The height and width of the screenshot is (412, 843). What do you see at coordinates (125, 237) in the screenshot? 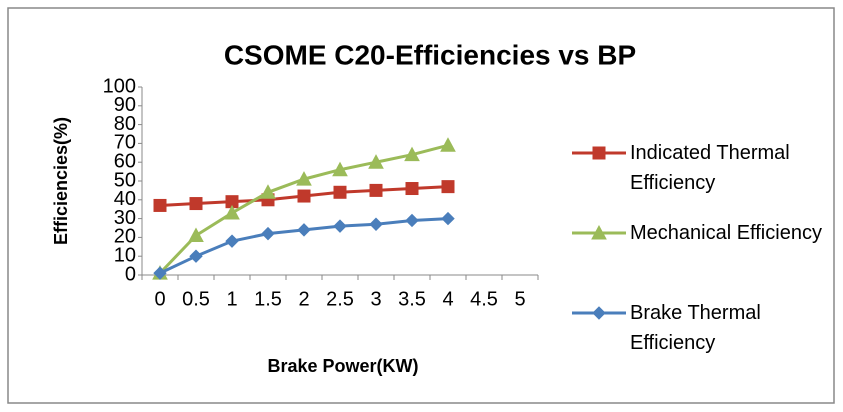
I see `y-tick-label: 20` at bounding box center [125, 237].